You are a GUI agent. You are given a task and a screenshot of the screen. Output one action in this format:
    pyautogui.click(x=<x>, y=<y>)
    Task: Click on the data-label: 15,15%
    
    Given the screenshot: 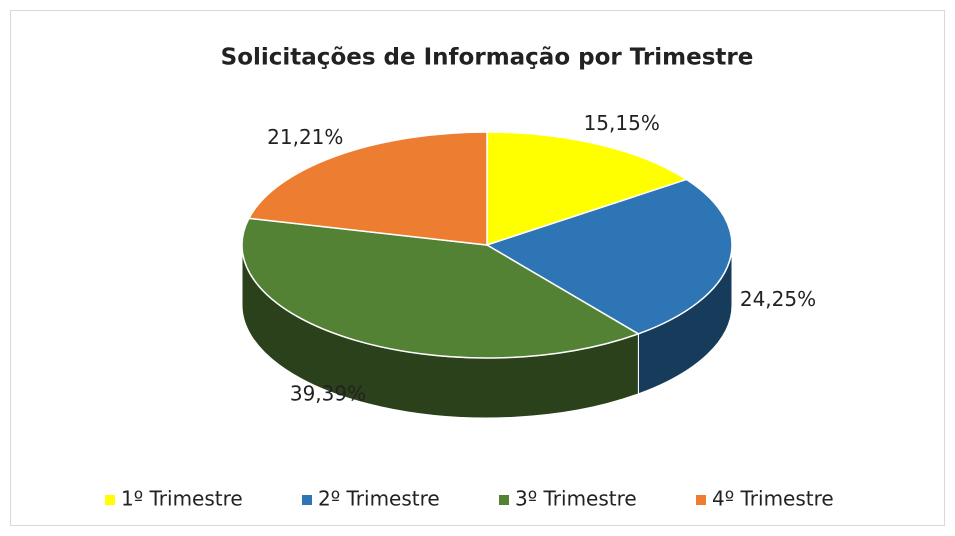 What is the action you would take?
    pyautogui.click(x=622, y=123)
    